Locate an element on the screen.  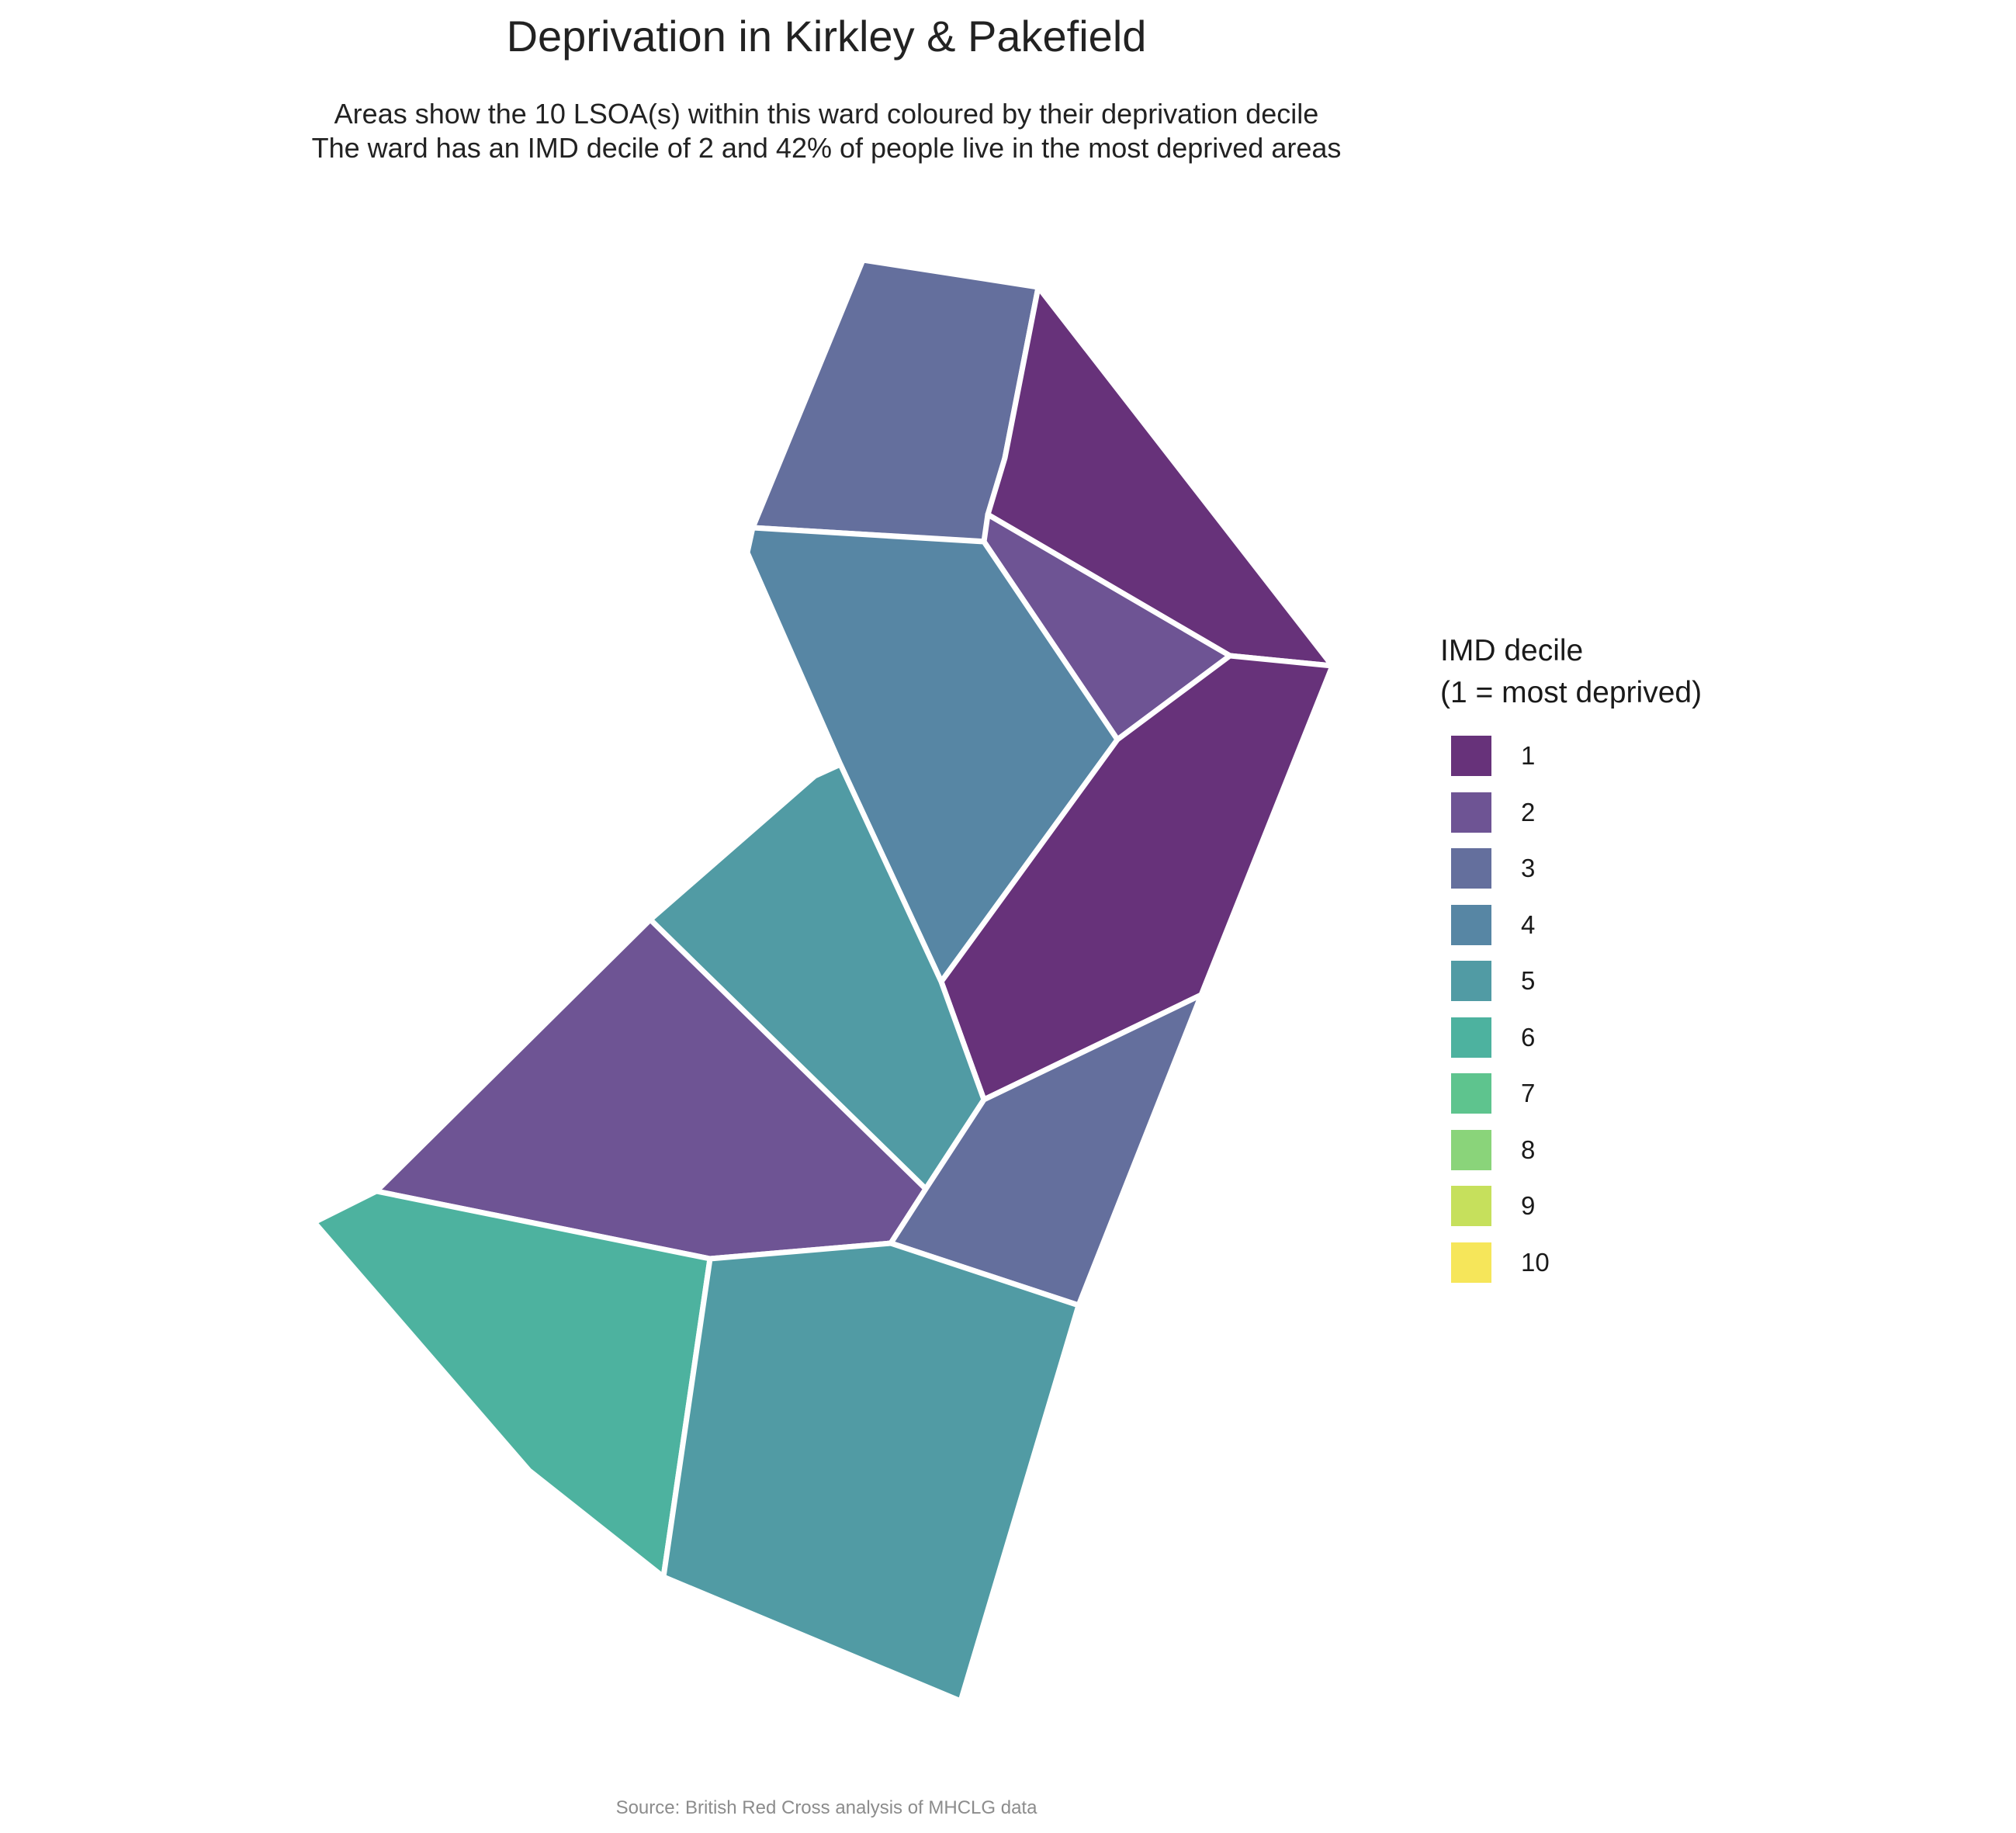
legend-item-7: 7 is located at coordinates (1552, 1094).